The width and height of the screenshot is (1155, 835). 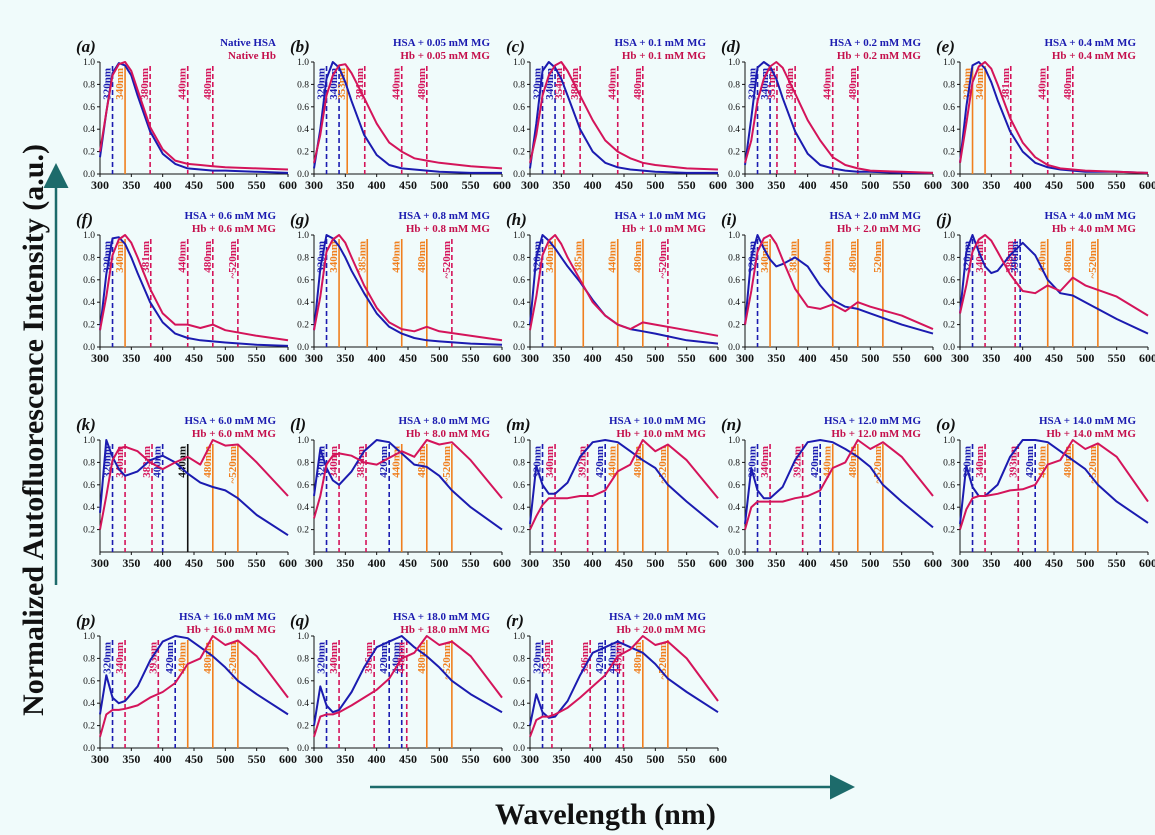 What do you see at coordinates (516, 219) in the screenshot?
I see `panel-label: (h)` at bounding box center [516, 219].